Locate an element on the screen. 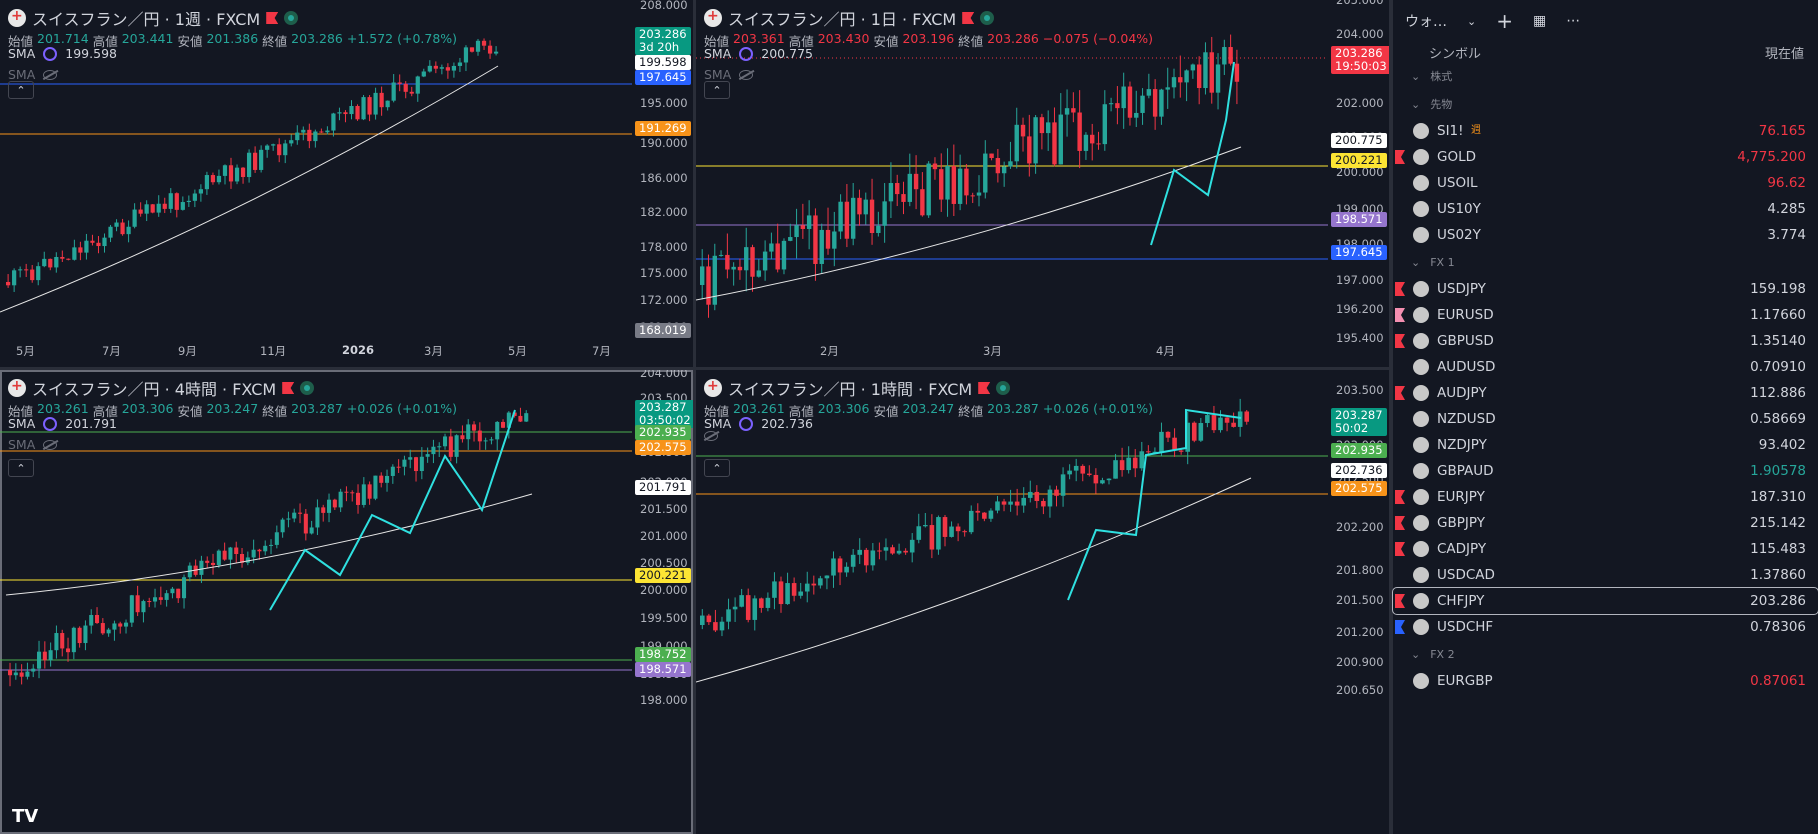 The image size is (1818, 834). add-symbol-icon: + is located at coordinates (1504, 21).